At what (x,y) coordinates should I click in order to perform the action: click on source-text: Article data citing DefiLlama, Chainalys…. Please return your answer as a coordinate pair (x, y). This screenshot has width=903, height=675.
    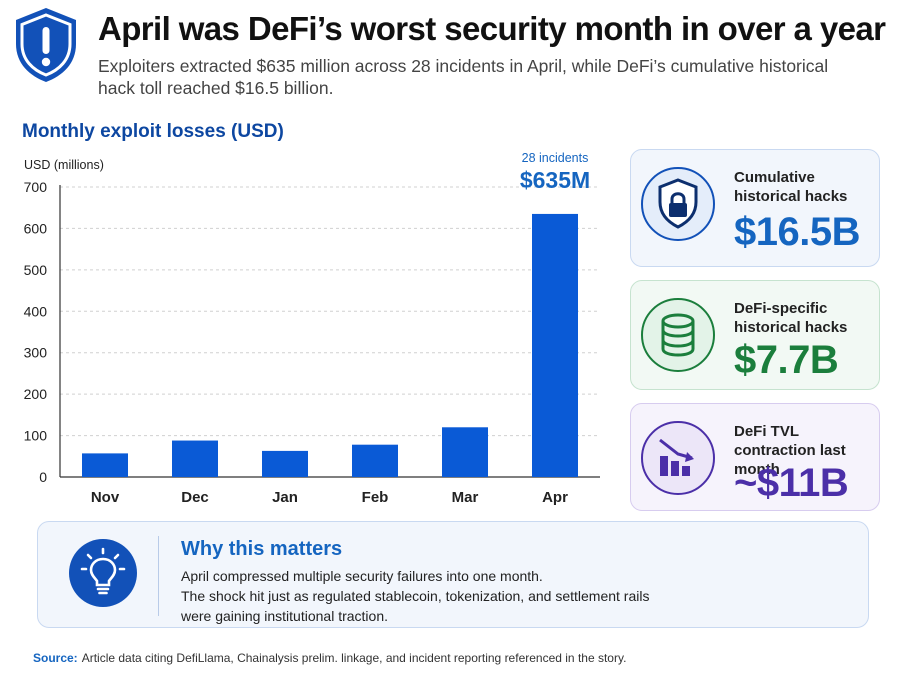
    Looking at the image, I should click on (354, 658).